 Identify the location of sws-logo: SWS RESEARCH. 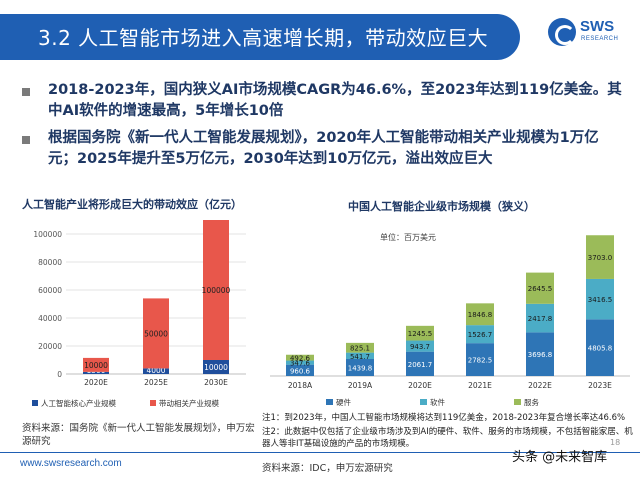
(588, 33).